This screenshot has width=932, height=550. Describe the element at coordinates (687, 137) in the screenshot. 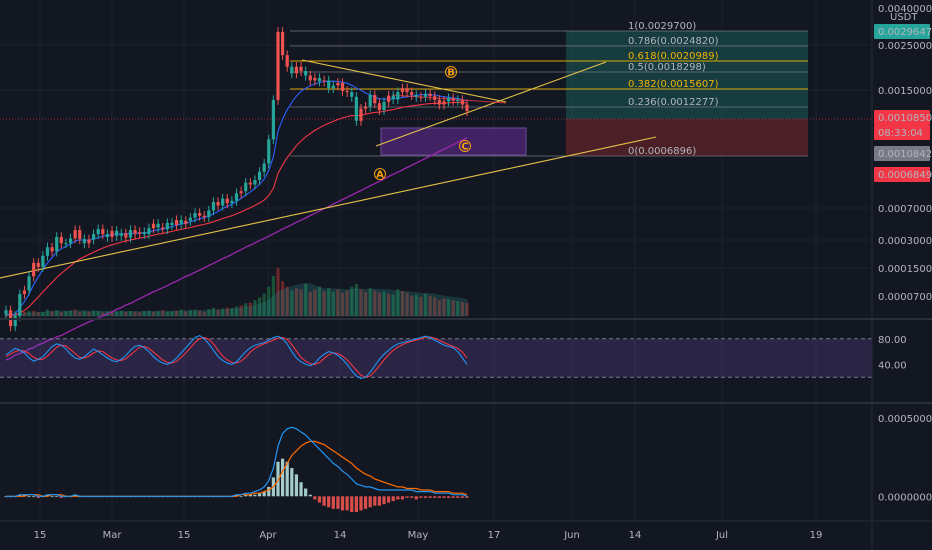

I see `stop-zone` at that location.